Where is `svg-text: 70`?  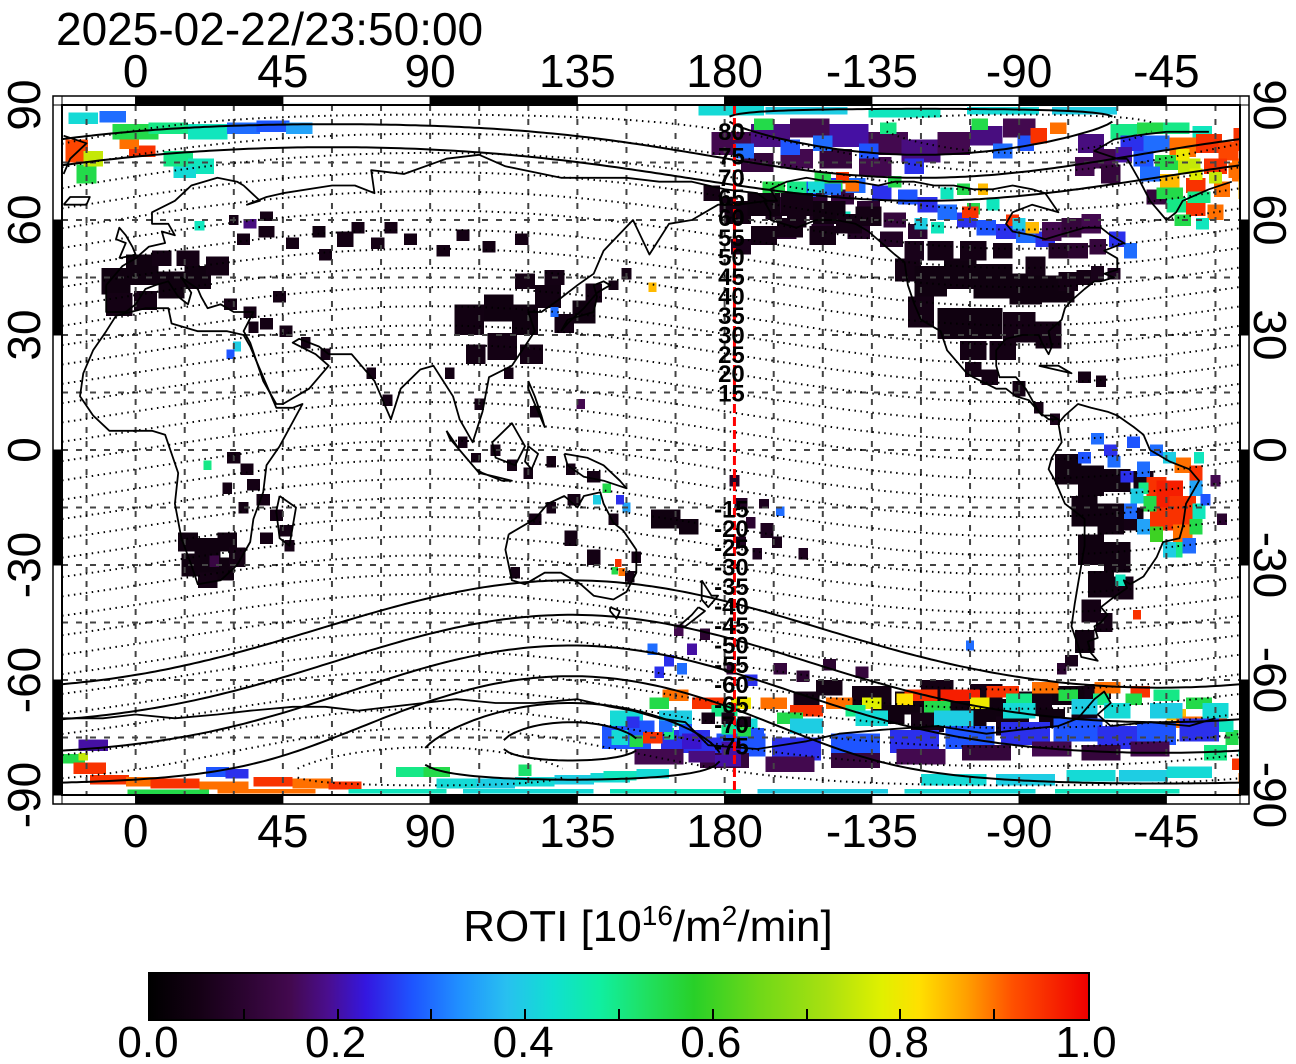
svg-text: 70 is located at coordinates (731, 178).